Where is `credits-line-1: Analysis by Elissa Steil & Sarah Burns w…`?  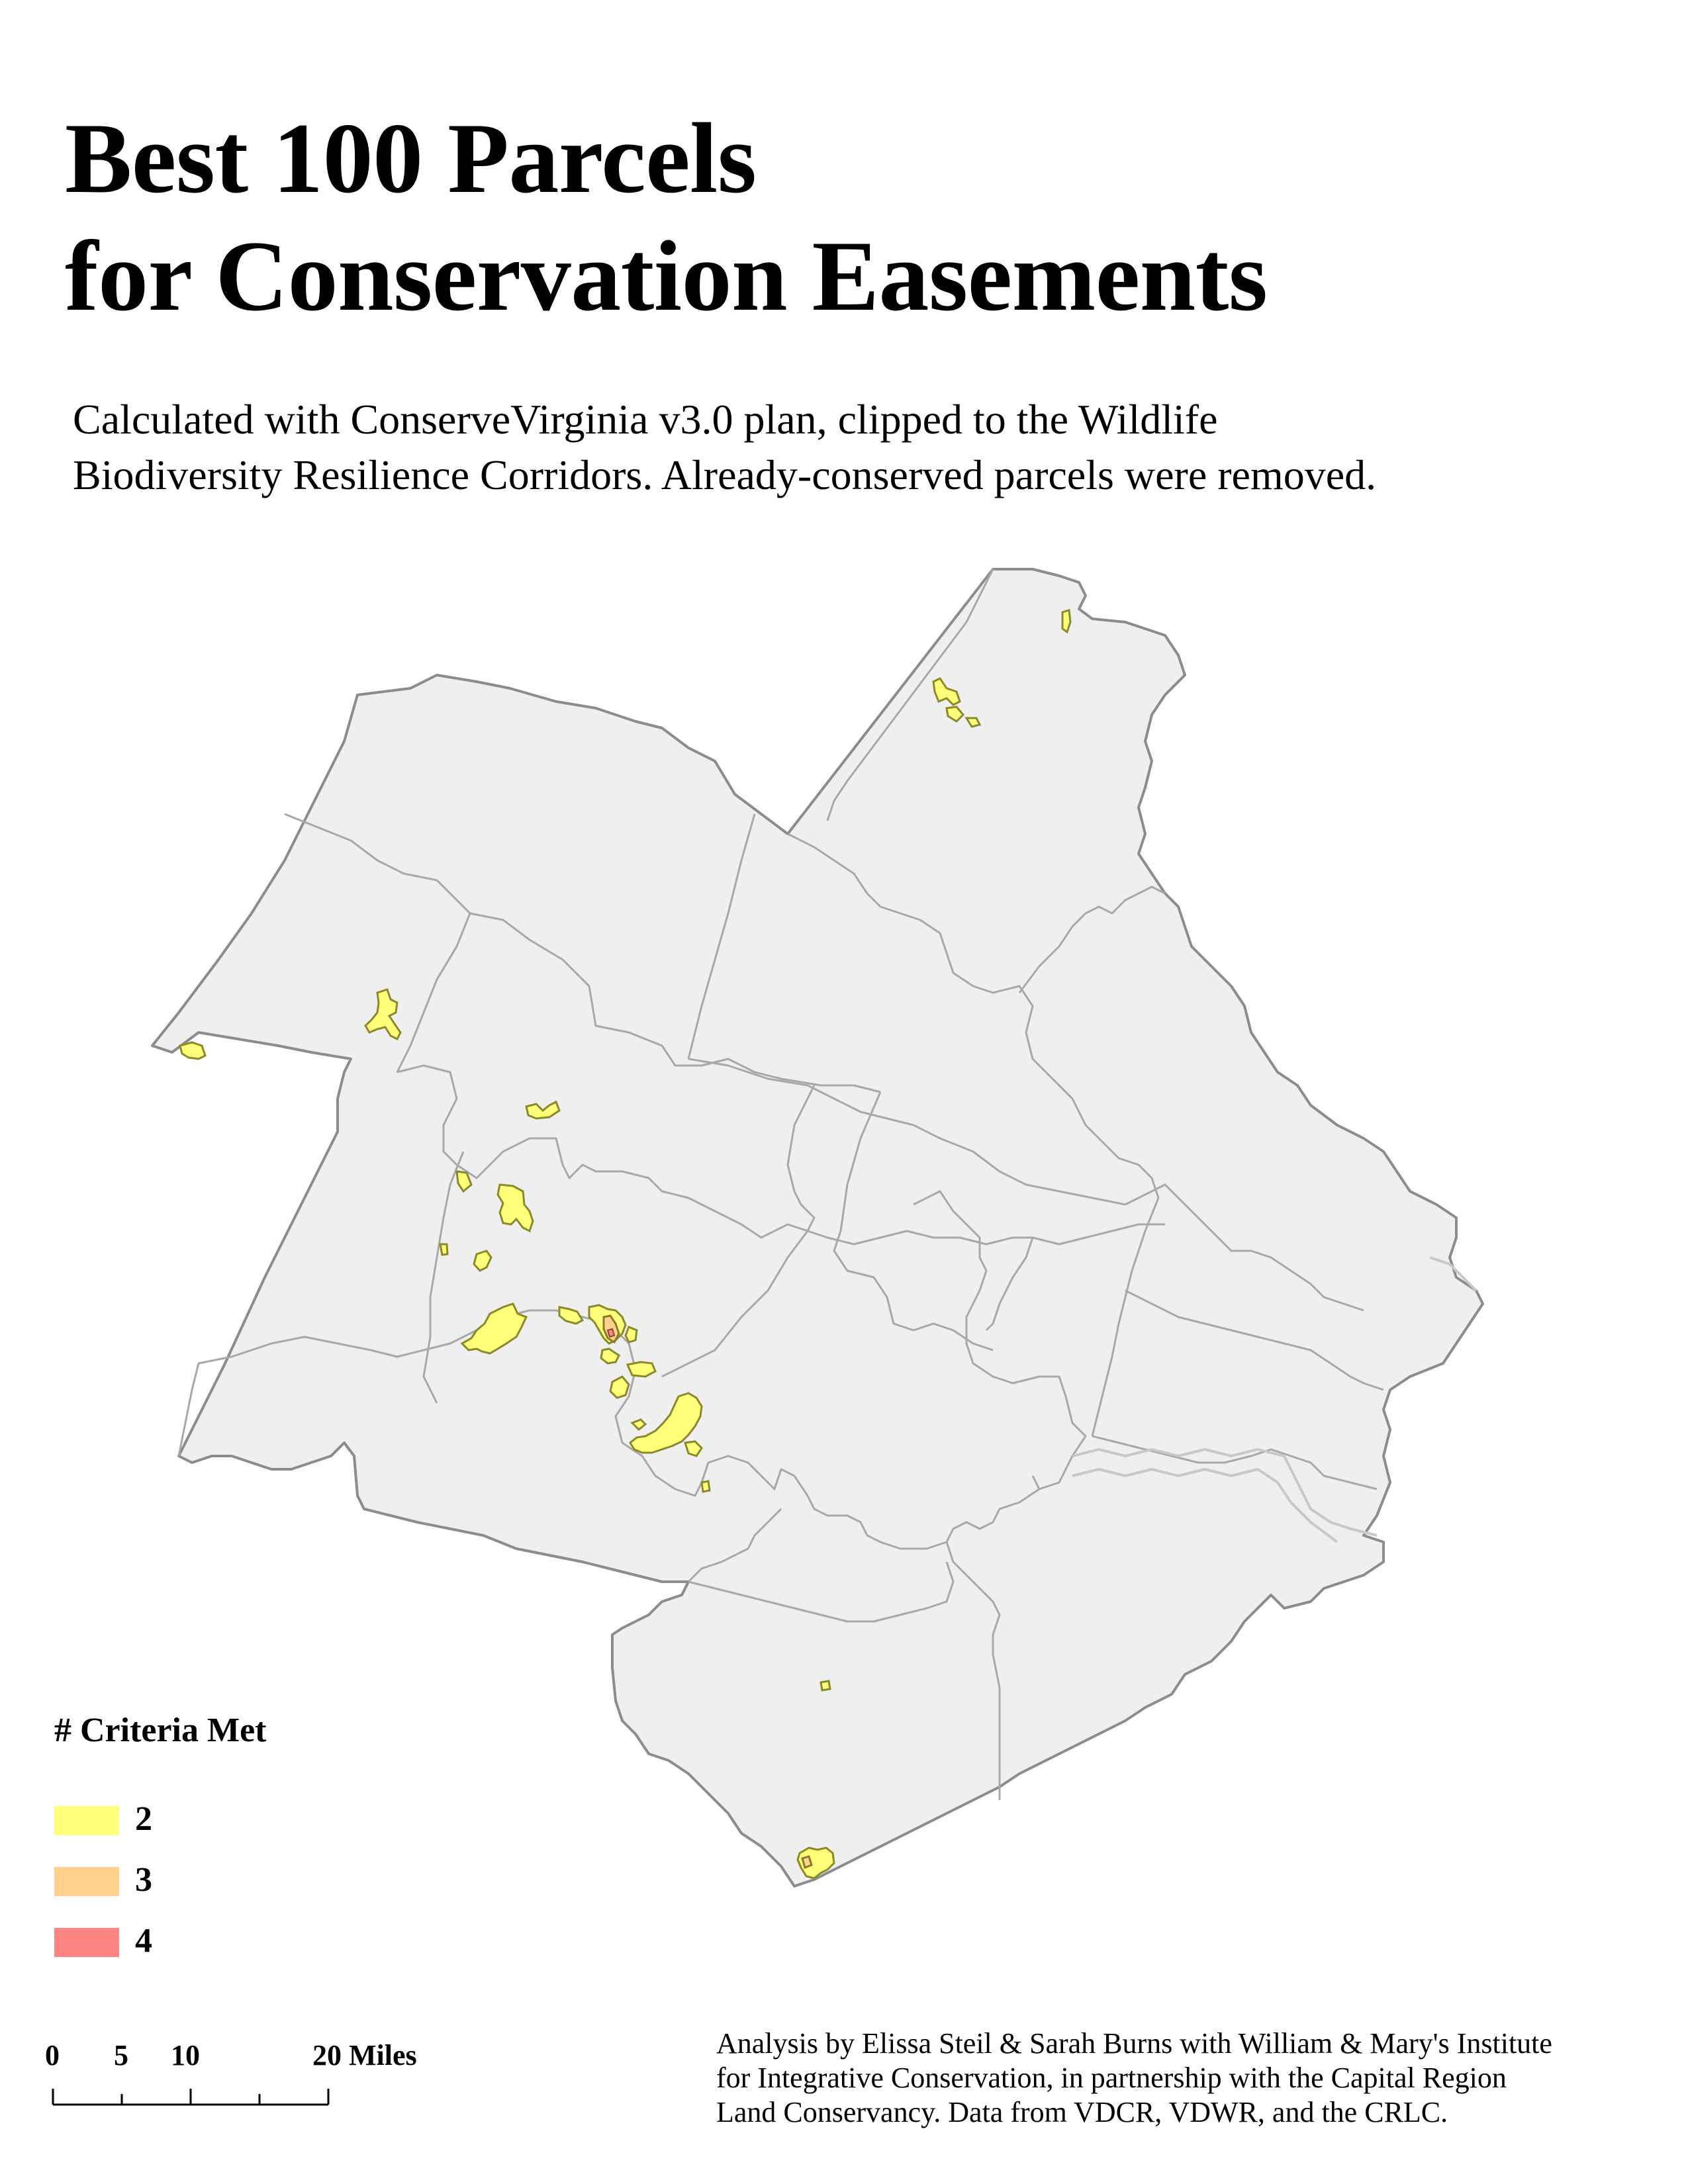
credits-line-1: Analysis by Elissa Steil & Sarah Burns w… is located at coordinates (1134, 2043).